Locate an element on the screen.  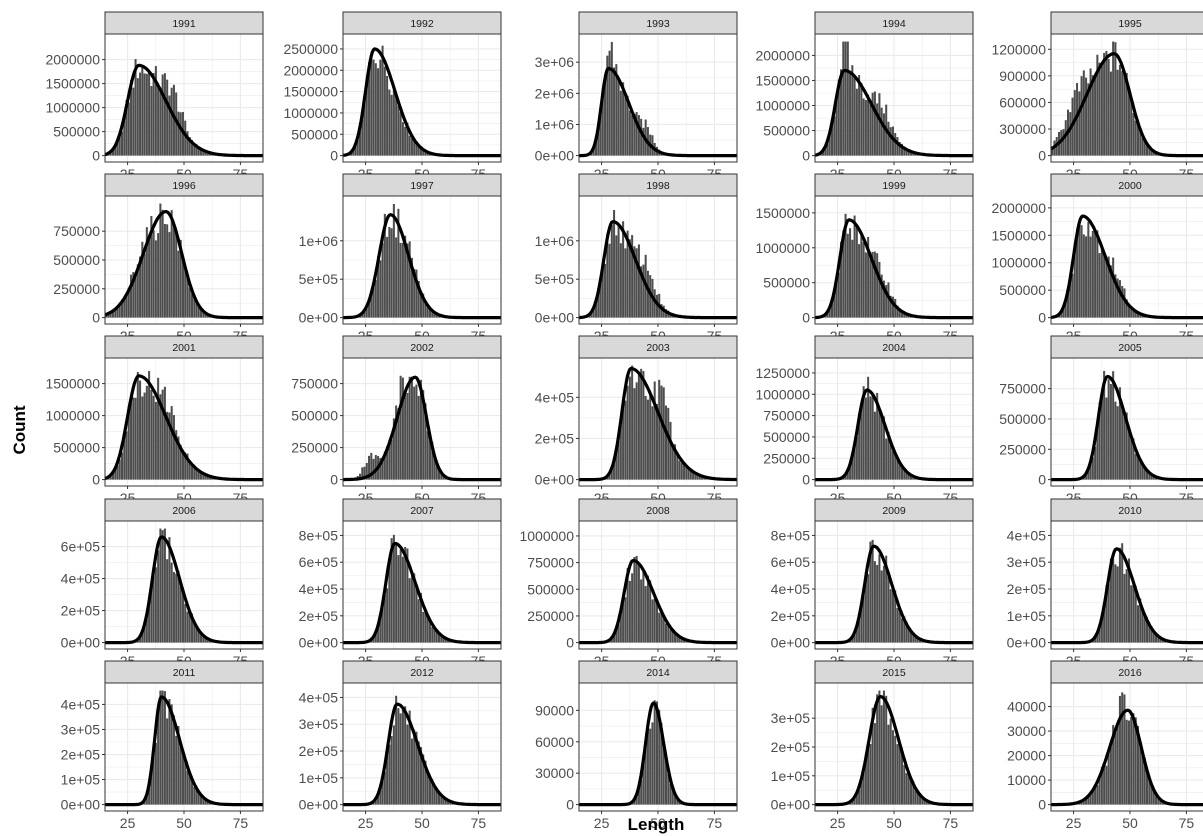
y-tick-label: 1e+06 is located at coordinates (555, 124).